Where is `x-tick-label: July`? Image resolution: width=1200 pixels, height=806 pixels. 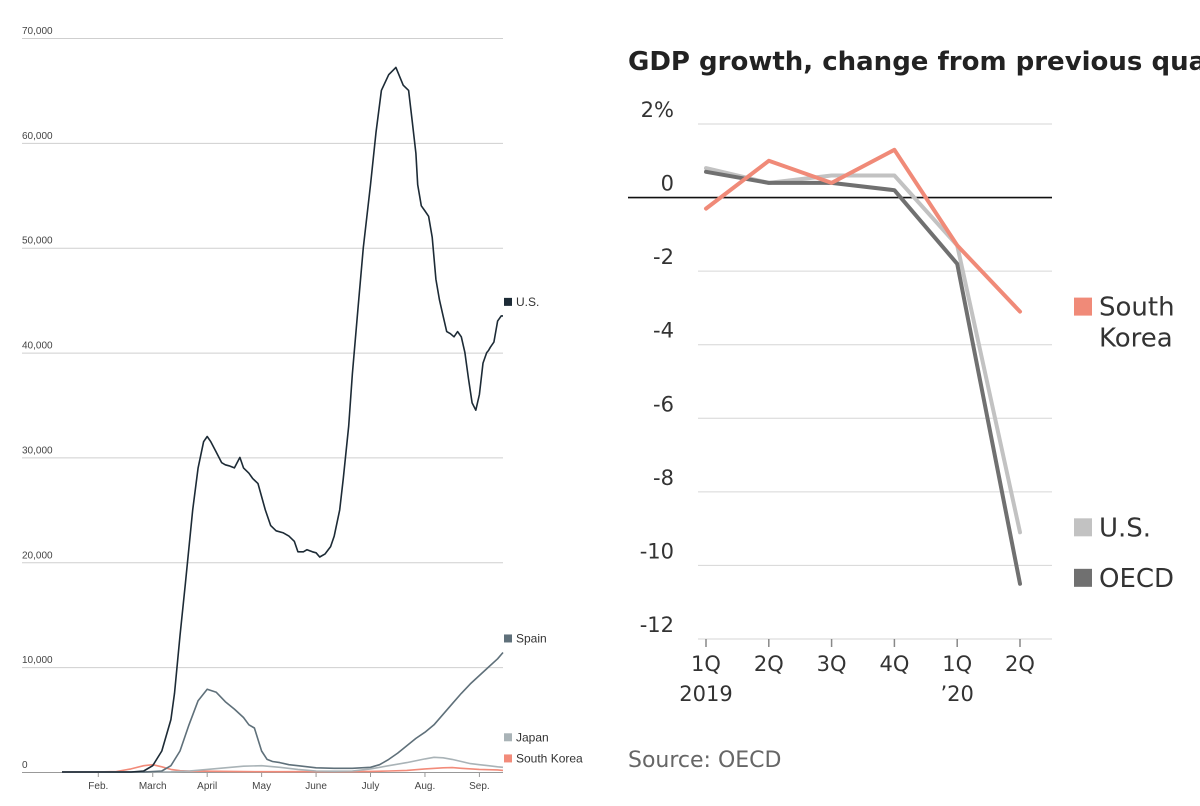
x-tick-label: July is located at coordinates (371, 786).